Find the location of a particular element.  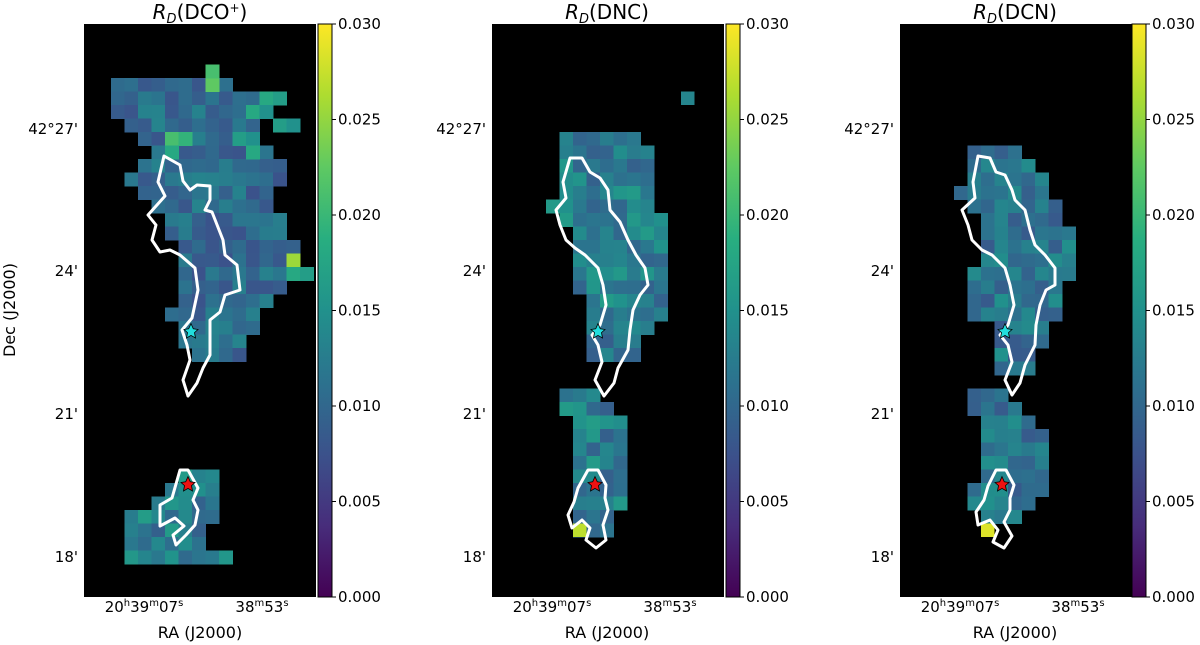

y-tick-label: 18' is located at coordinates (882, 557).